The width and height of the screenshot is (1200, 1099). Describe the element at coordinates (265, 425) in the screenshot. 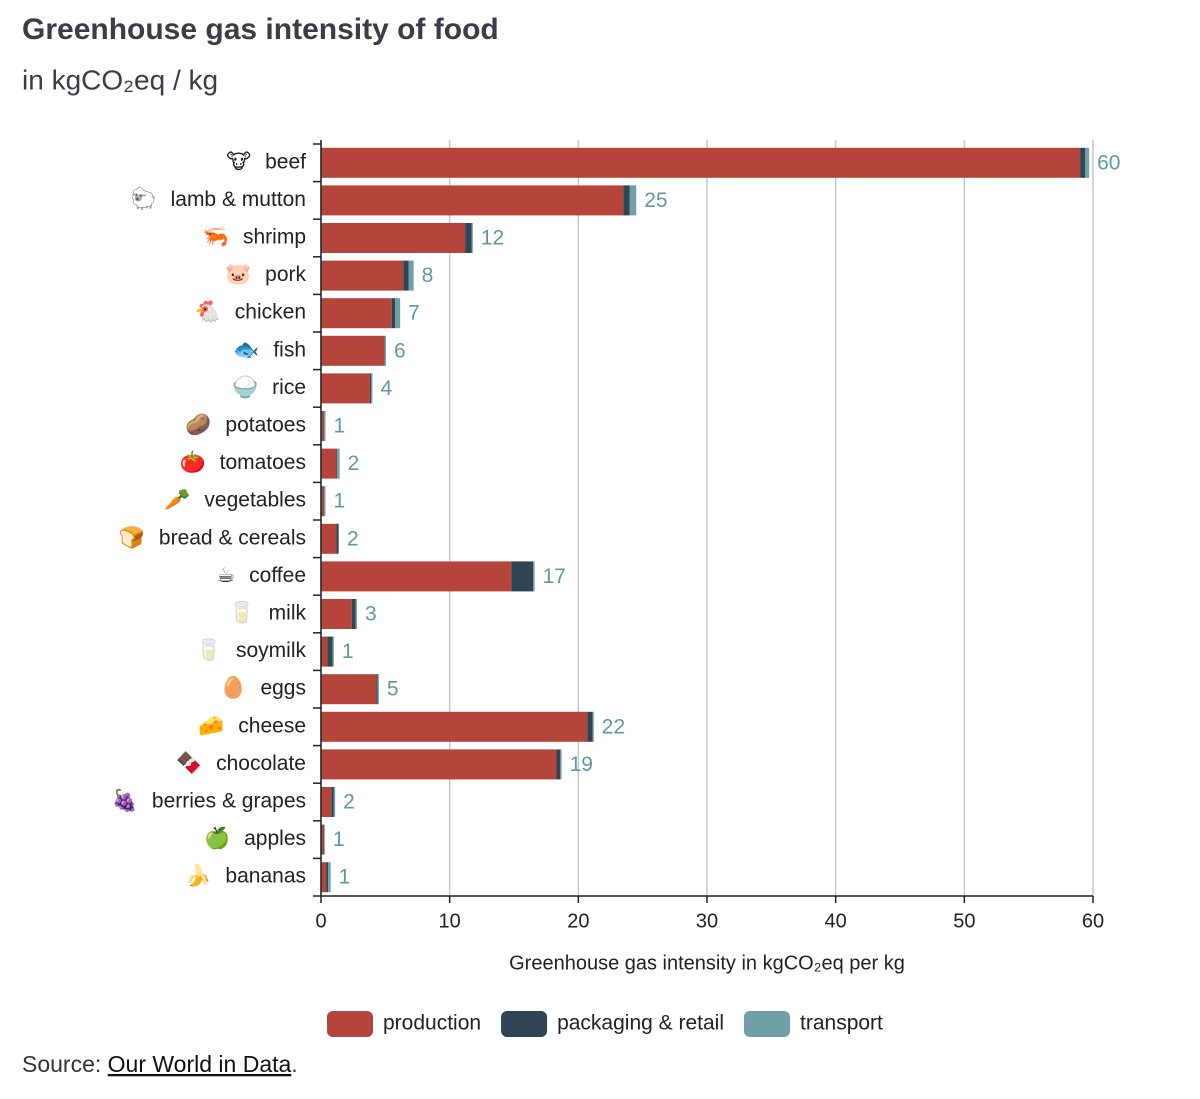

I see `category-label: potatoes` at that location.